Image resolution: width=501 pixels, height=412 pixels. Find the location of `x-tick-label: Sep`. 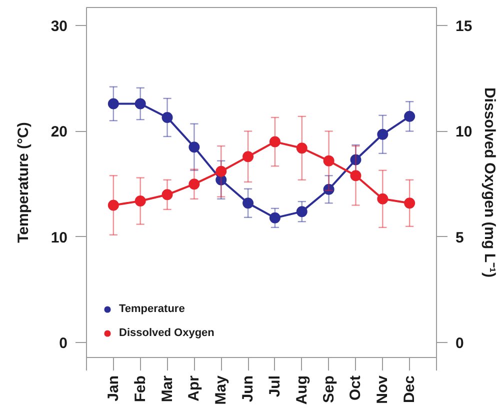

x-tick-label: Sep is located at coordinates (329, 389).